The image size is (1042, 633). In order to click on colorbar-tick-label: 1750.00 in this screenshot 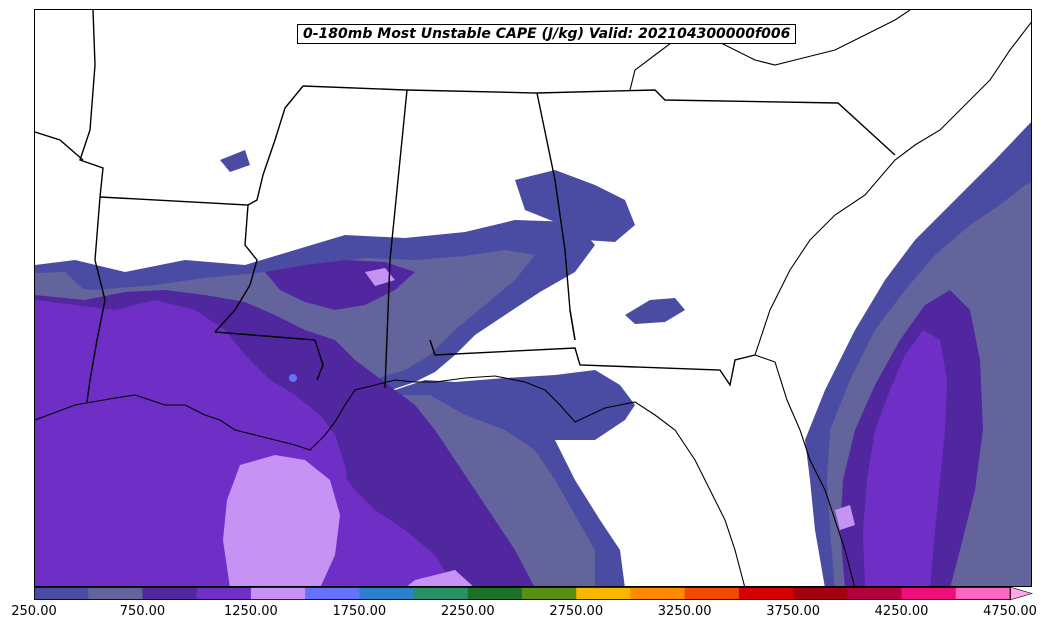, I will do `click(359, 611)`.